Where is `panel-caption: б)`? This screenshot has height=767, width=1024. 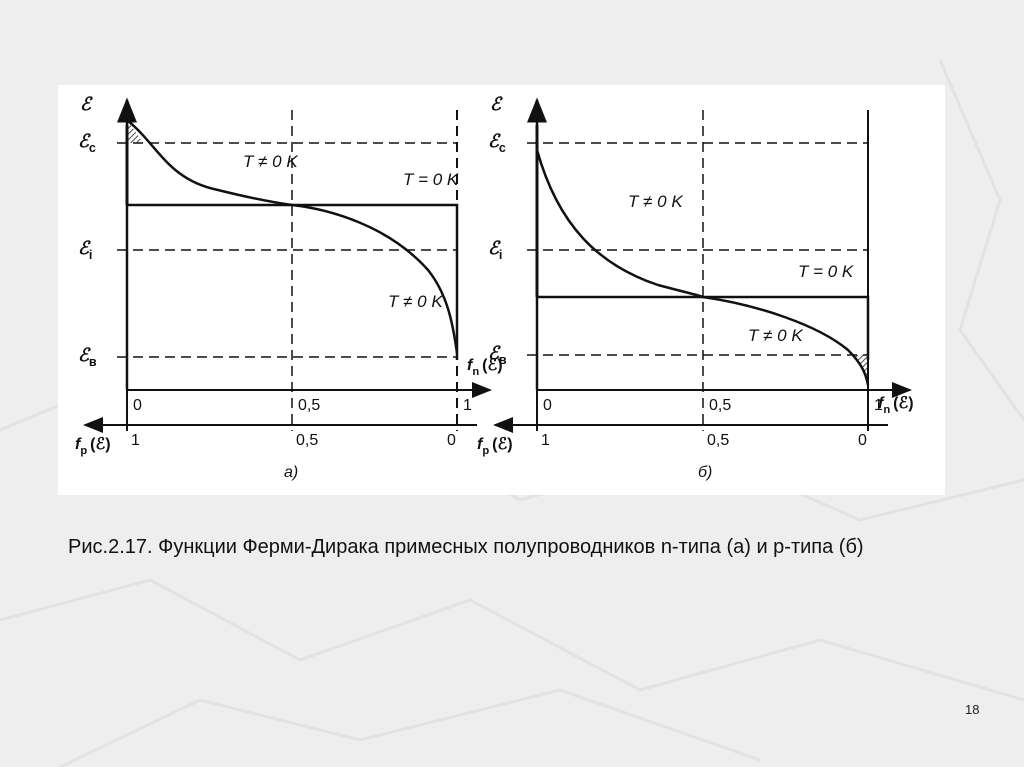 panel-caption: б) is located at coordinates (705, 472).